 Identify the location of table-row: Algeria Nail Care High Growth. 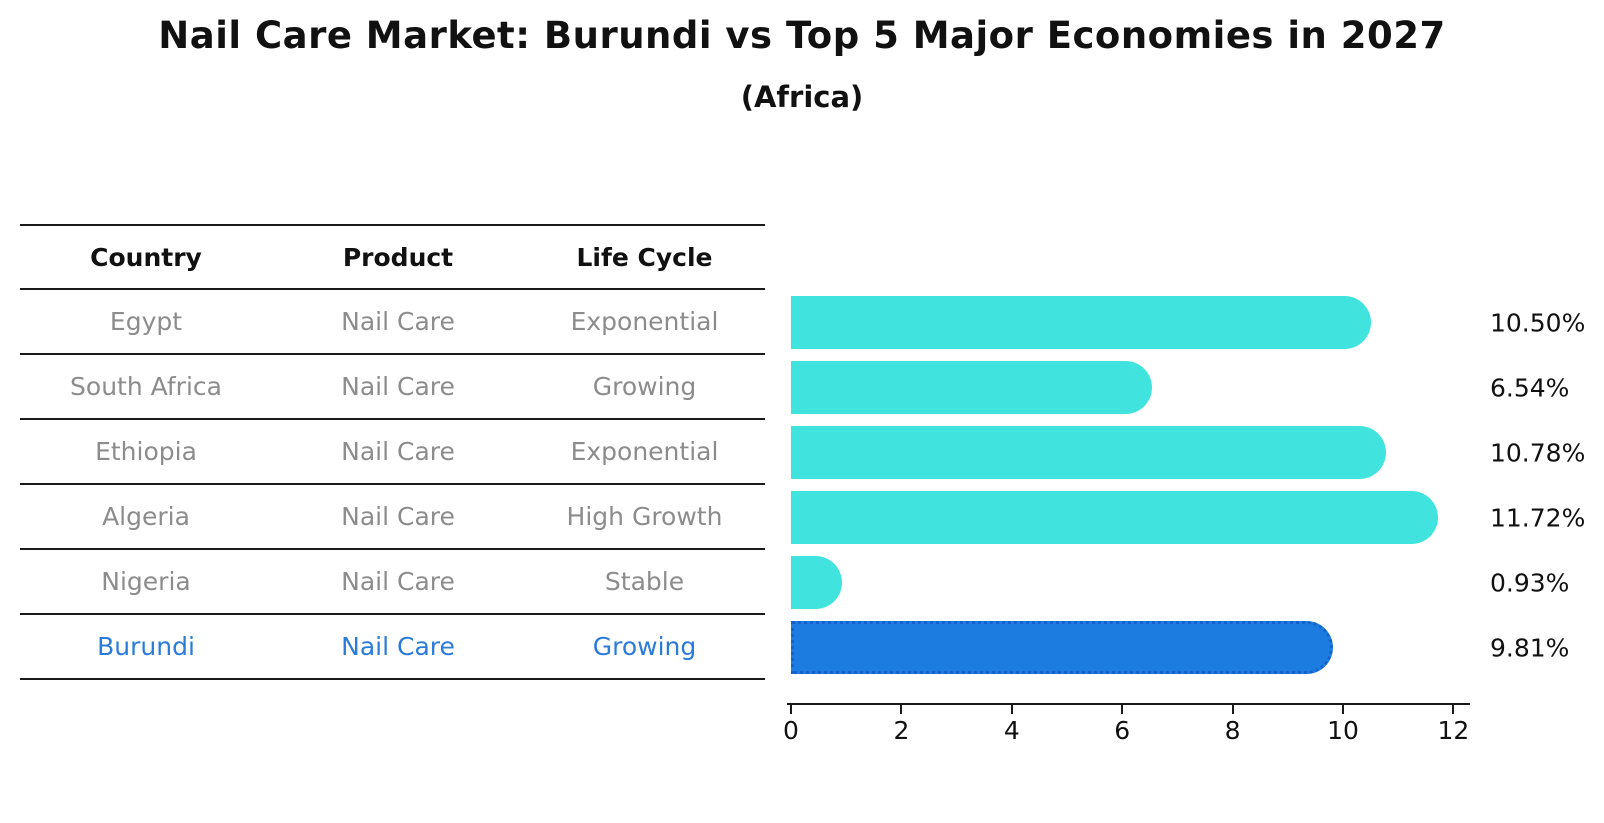
(392, 517).